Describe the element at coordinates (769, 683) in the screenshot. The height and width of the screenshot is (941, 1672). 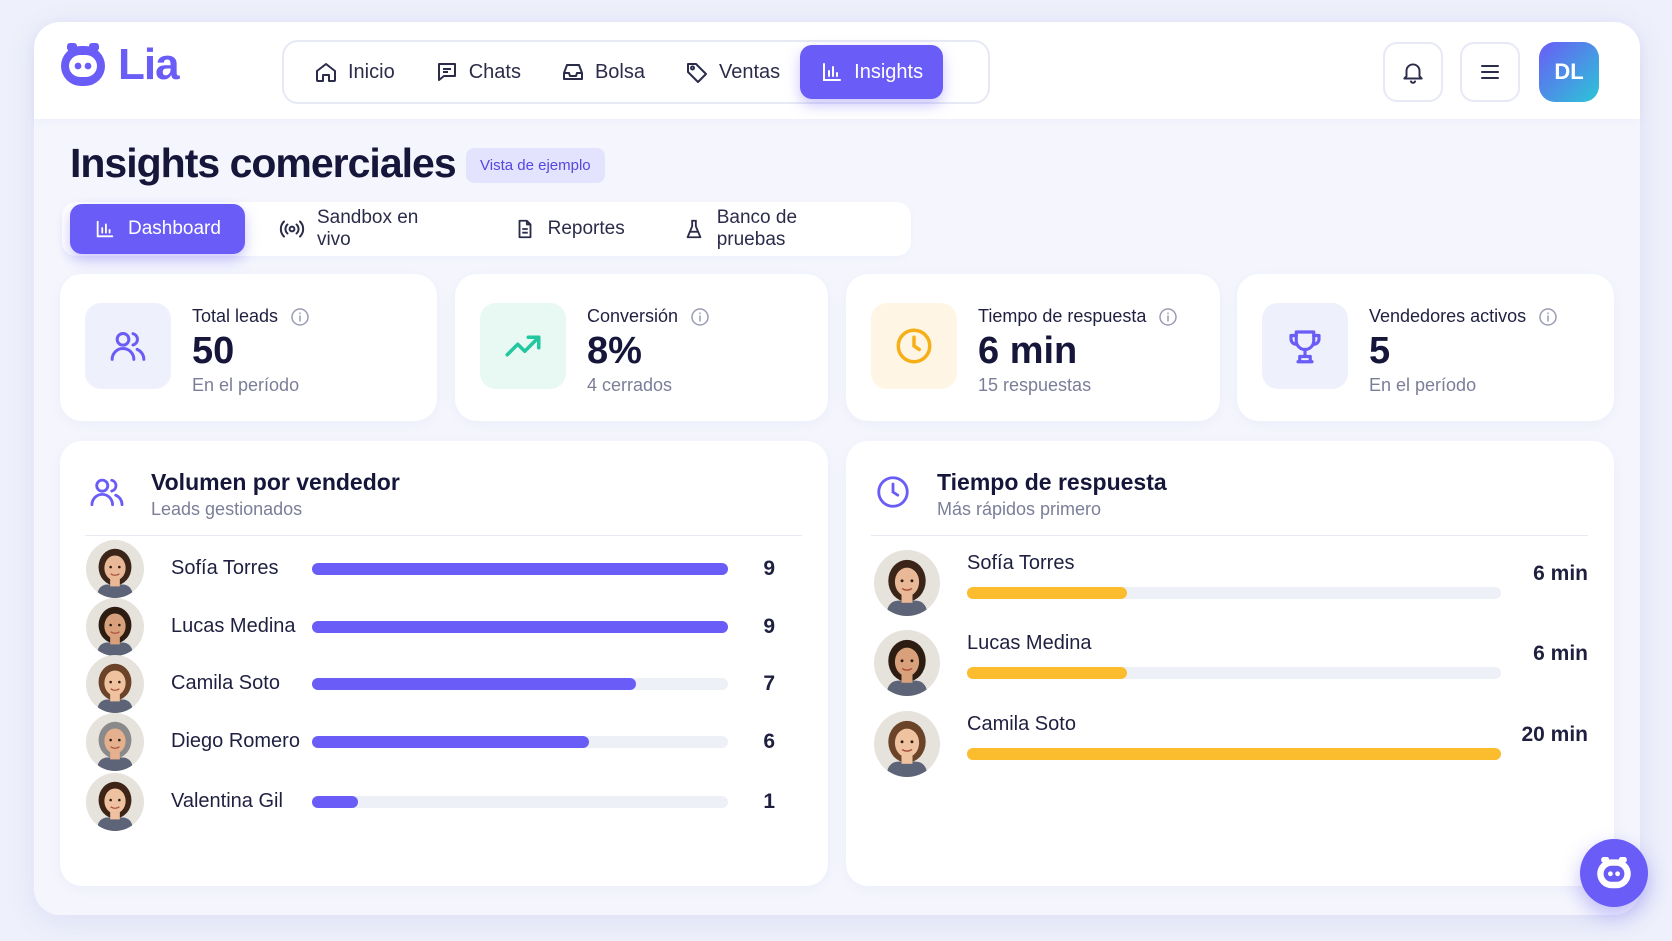
I see `seller-value: 7` at that location.